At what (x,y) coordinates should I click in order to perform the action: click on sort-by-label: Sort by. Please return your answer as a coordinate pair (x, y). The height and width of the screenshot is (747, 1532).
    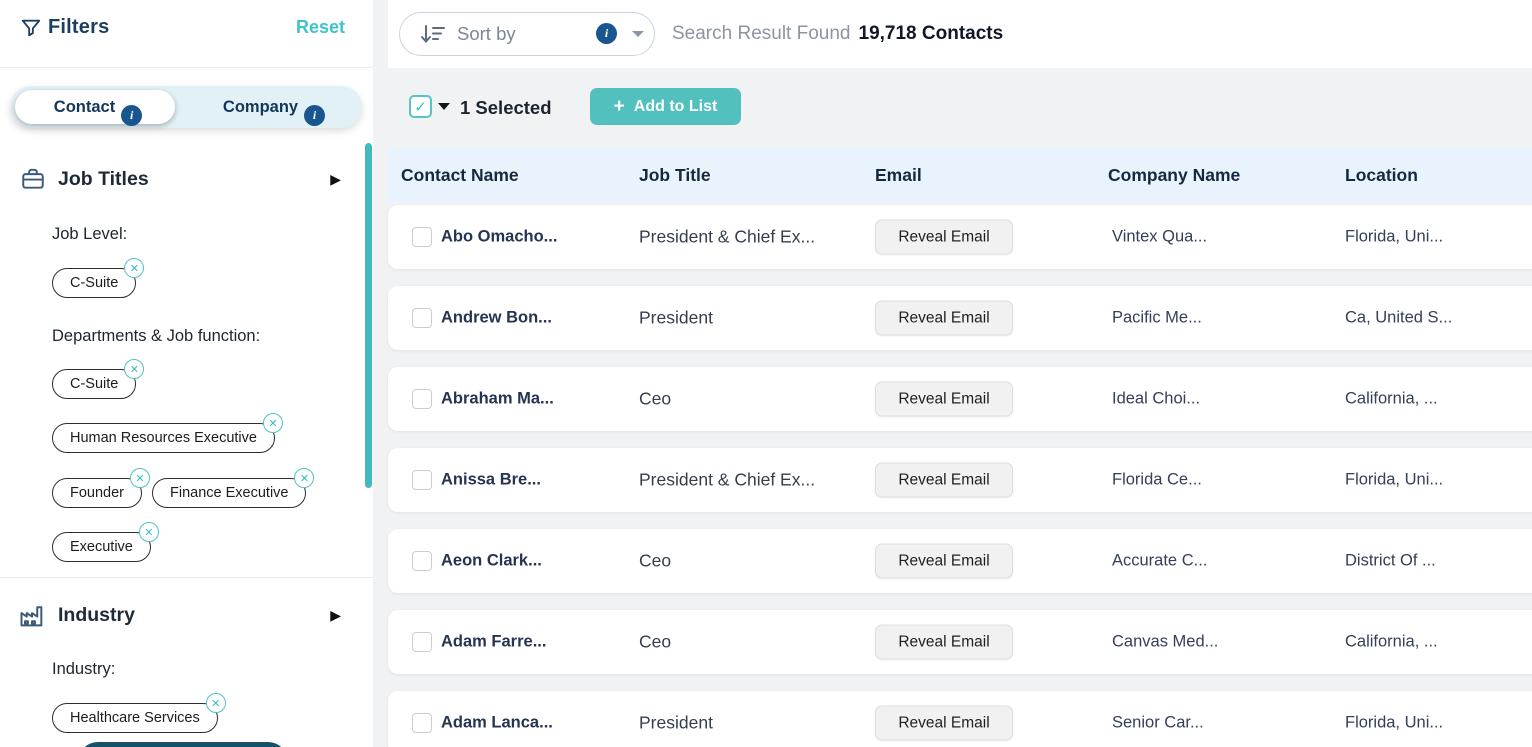
    Looking at the image, I should click on (486, 33).